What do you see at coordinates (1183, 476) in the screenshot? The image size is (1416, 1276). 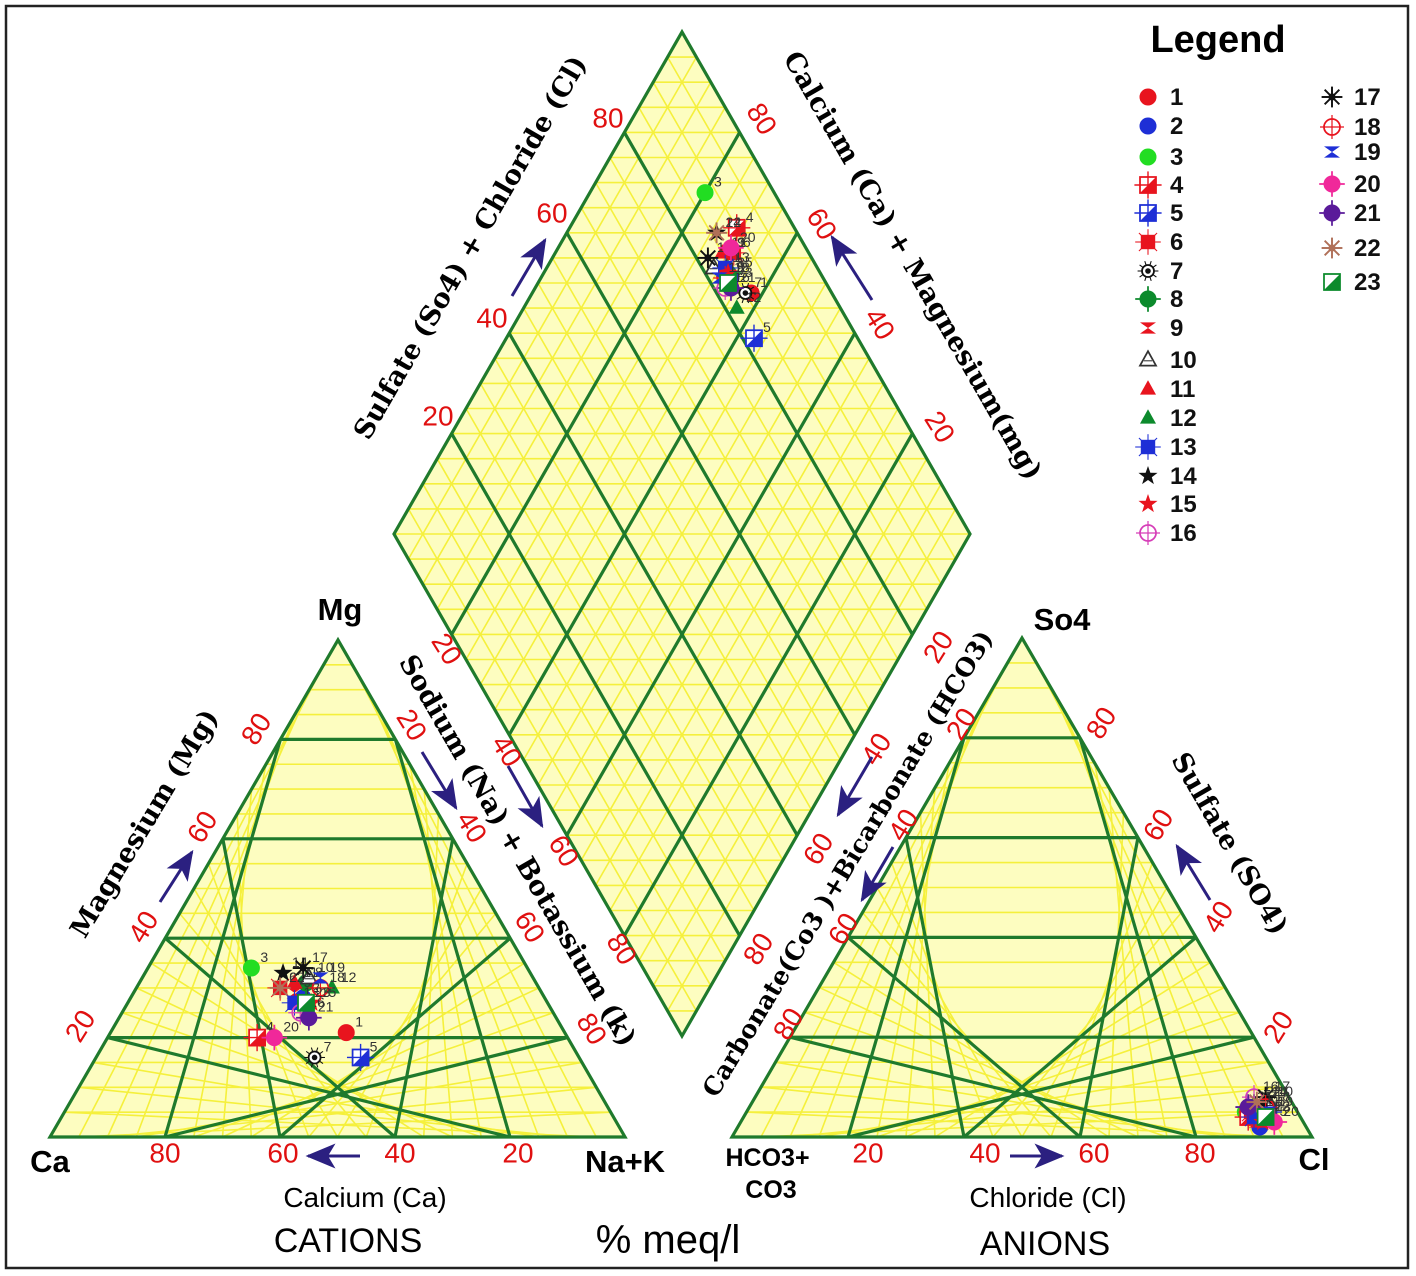 I see `legend-label: 14` at bounding box center [1183, 476].